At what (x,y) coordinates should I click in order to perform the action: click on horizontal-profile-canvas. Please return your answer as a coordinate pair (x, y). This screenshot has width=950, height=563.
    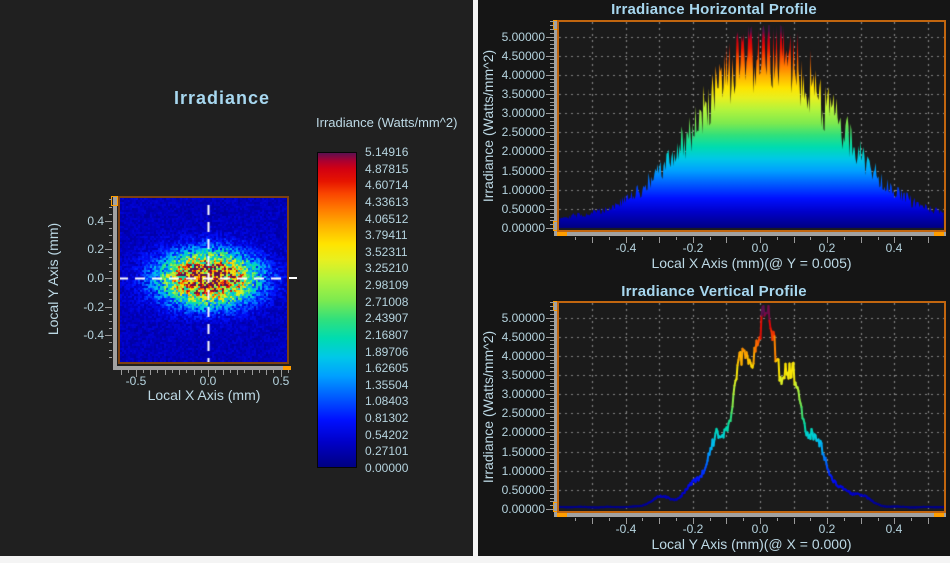
    Looking at the image, I should click on (751, 126).